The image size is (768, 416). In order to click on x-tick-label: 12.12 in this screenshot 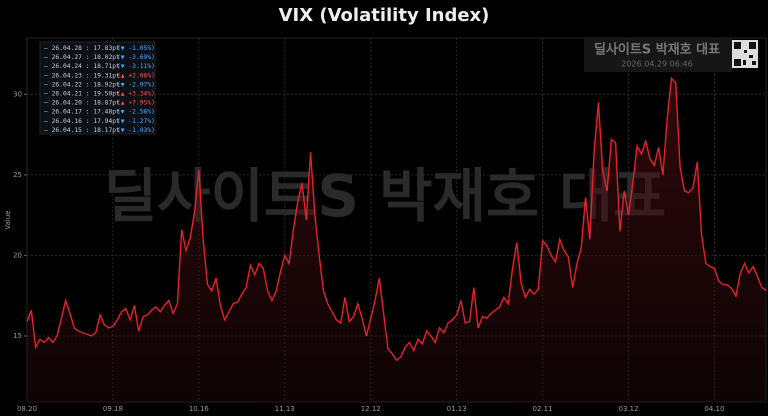, I will do `click(371, 409)`.